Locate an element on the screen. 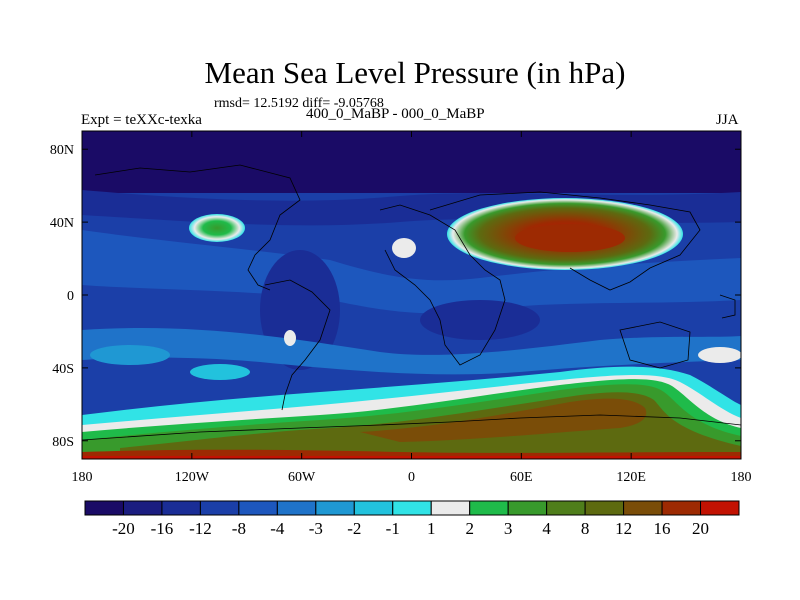 This screenshot has height=600, width=800. colorbar-label: -1 is located at coordinates (393, 528).